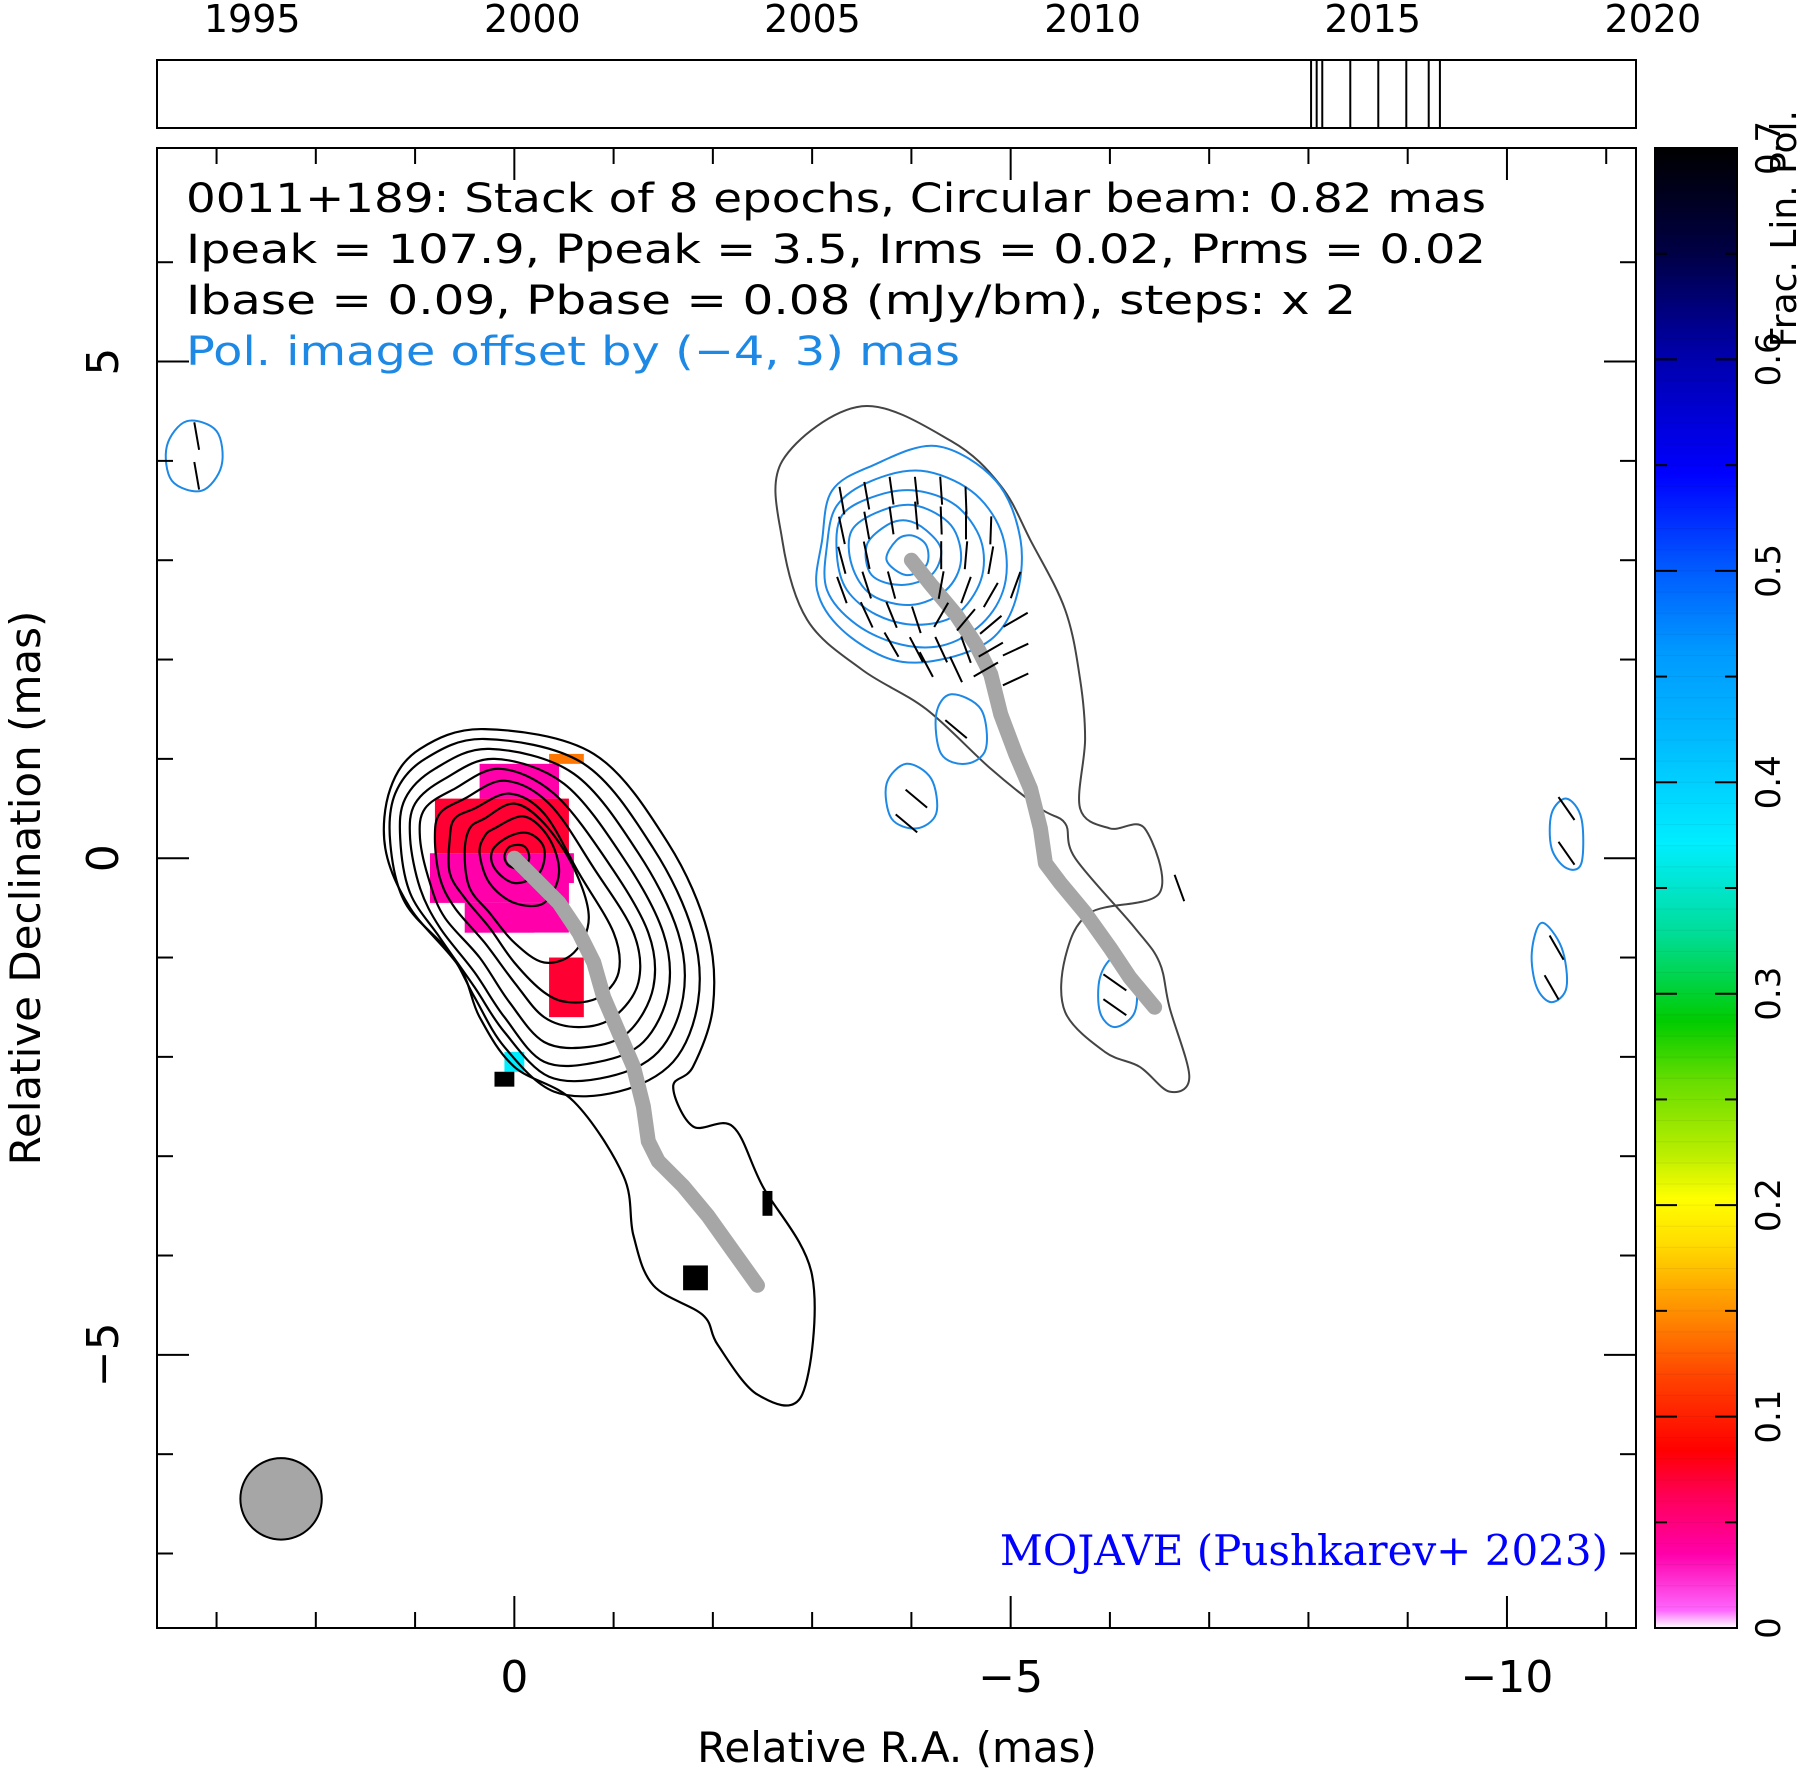  I want to click on colorbar-ticks: 0 0.1 0.2 0.3 0.4 0.5 0.6 0.7, so click(1722, 880).